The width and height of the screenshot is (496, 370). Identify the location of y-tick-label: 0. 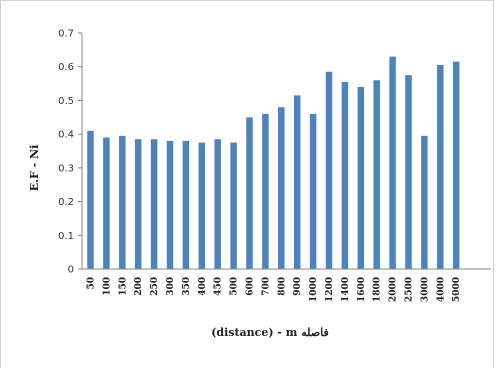
(71, 270).